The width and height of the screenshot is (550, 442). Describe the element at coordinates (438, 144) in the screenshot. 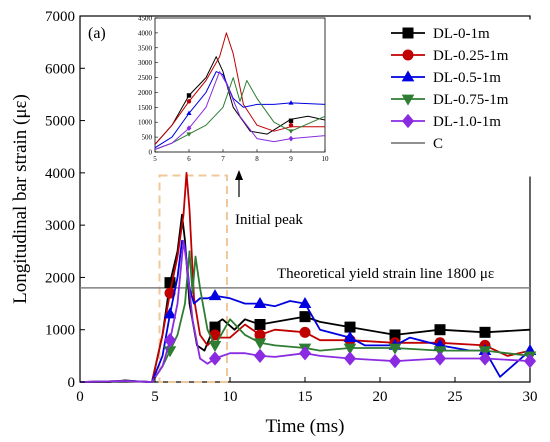

I see `legend-label: C` at that location.